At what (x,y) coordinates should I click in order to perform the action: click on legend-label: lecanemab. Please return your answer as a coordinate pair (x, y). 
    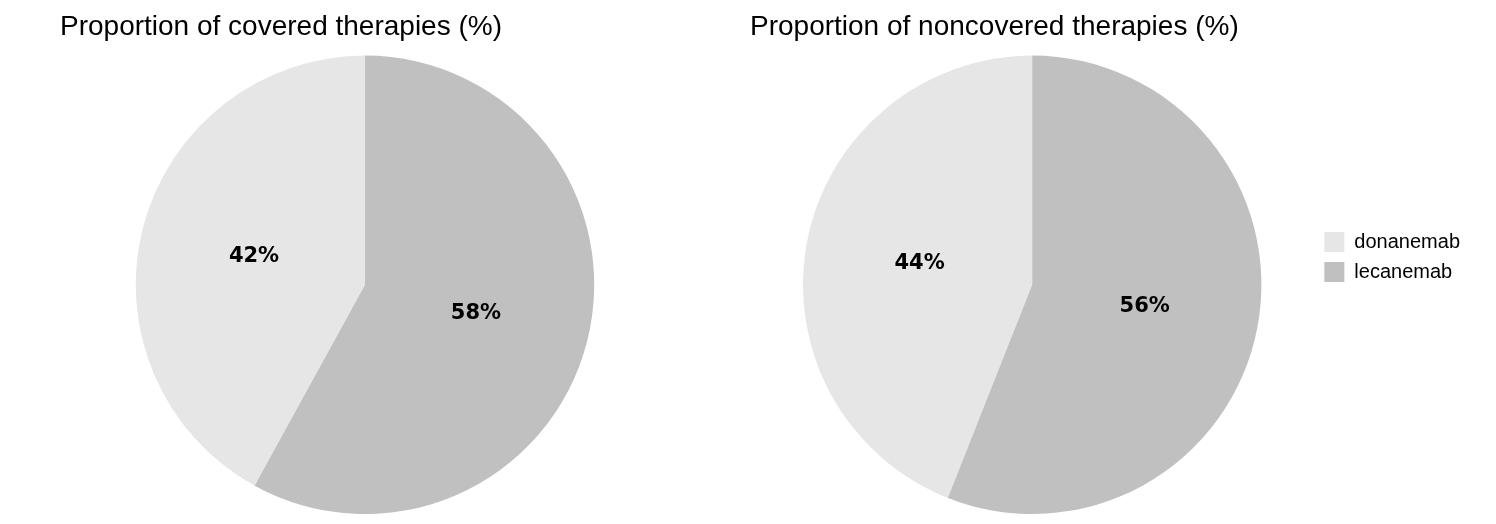
    Looking at the image, I should click on (1403, 270).